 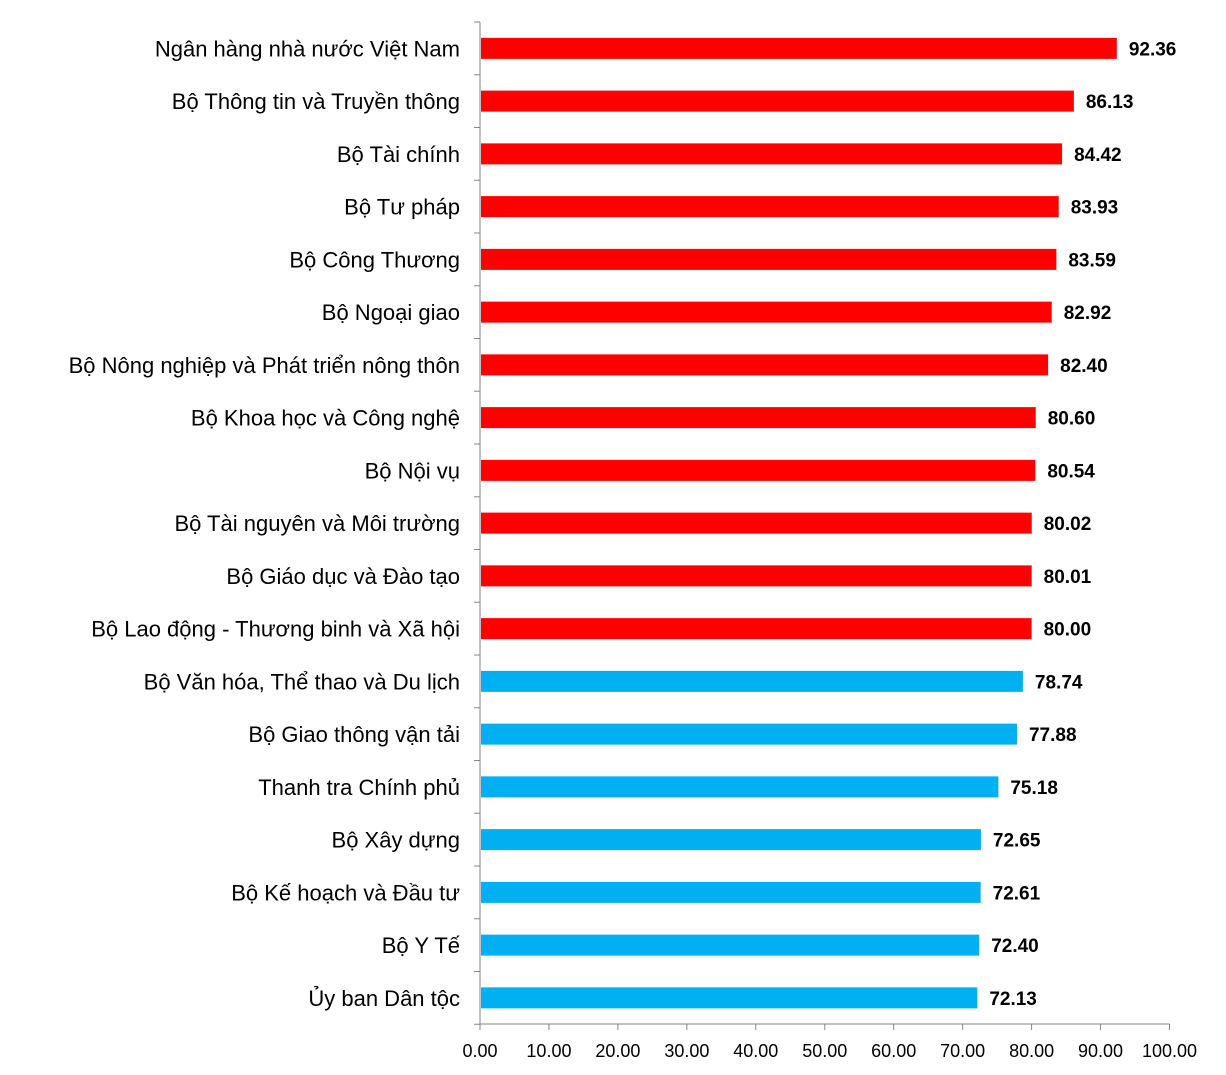 What do you see at coordinates (1013, 999) in the screenshot?
I see `data-label: 72.13` at bounding box center [1013, 999].